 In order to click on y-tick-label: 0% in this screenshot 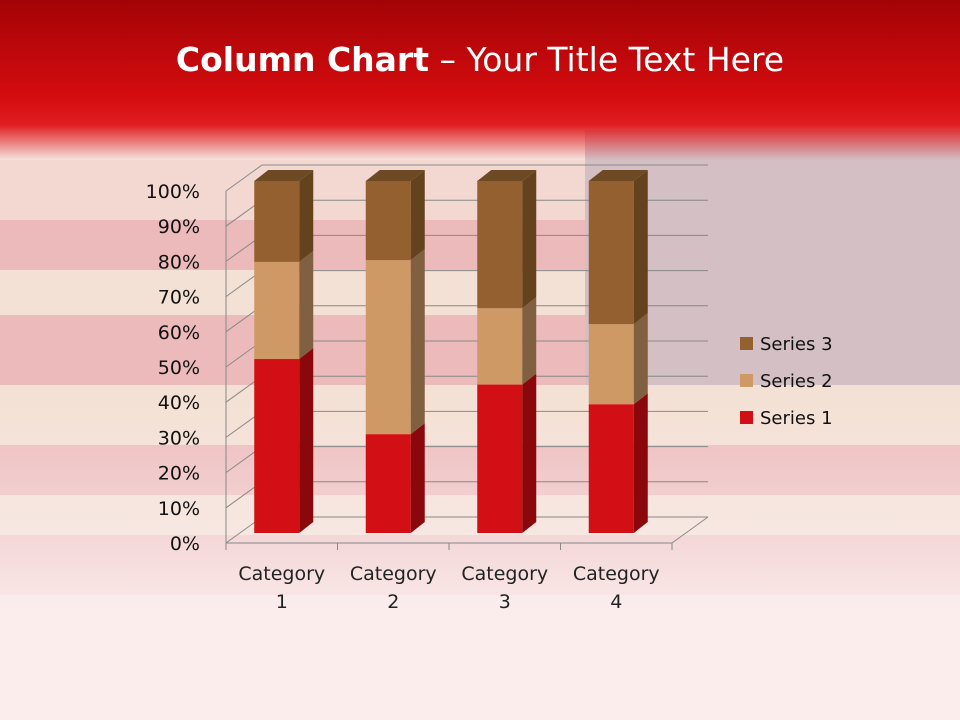, I will do `click(185, 544)`.